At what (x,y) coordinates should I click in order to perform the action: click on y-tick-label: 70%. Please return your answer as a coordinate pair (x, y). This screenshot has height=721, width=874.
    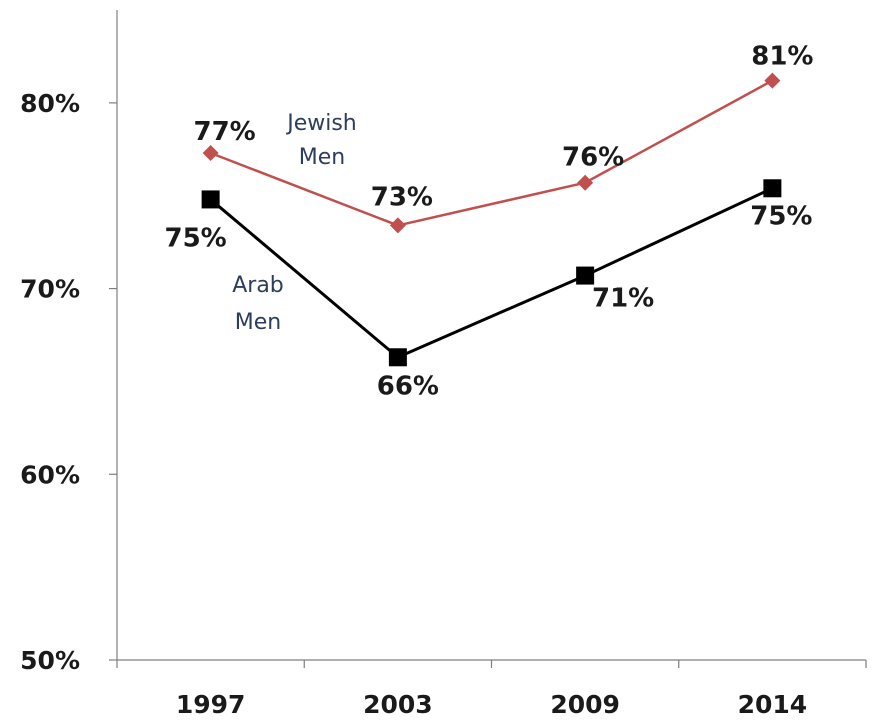
    Looking at the image, I should click on (50, 289).